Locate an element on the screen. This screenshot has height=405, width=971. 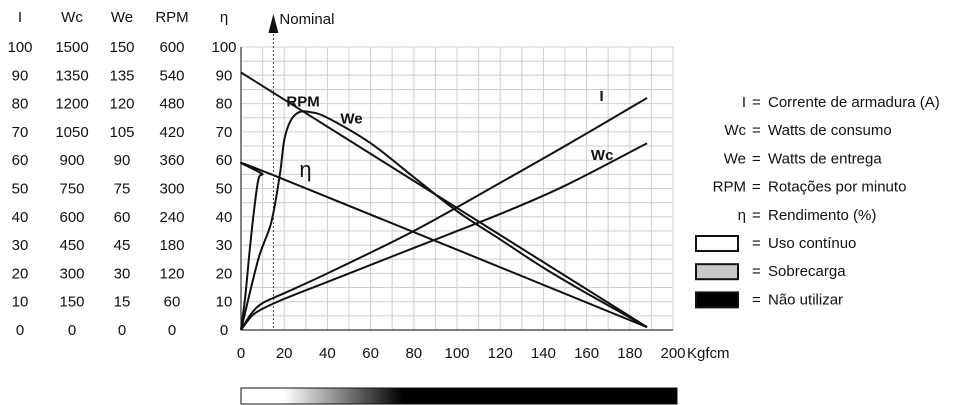
curve-label-efficiency: η is located at coordinates (305, 169).